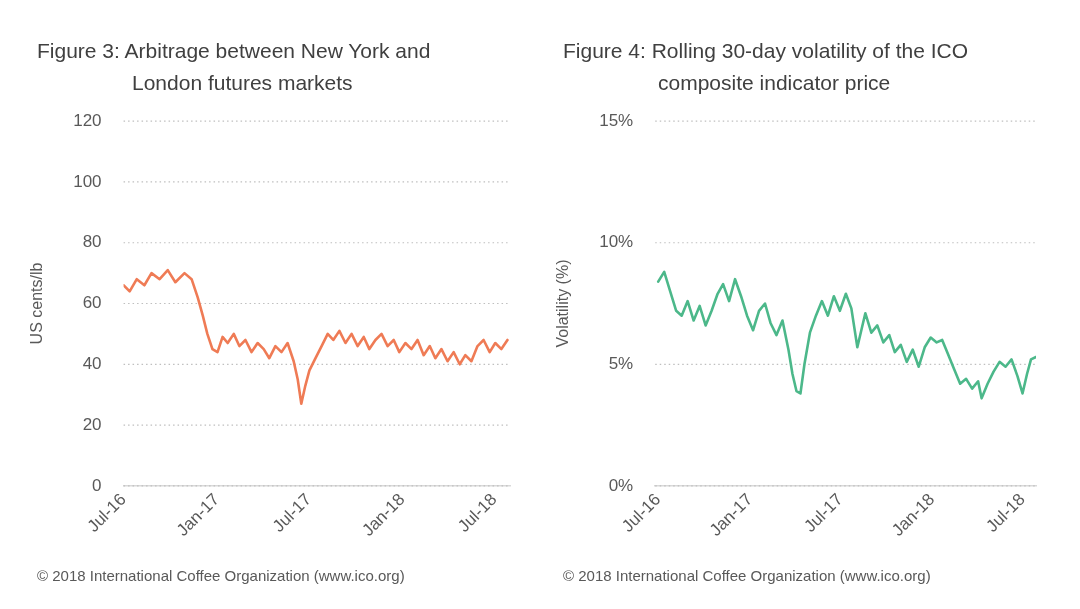 The width and height of the screenshot is (1080, 609). Describe the element at coordinates (766, 67) in the screenshot. I see `chart-title: Figure 4: Rolling 30-day volatility of the ICO composite indicator price` at that location.